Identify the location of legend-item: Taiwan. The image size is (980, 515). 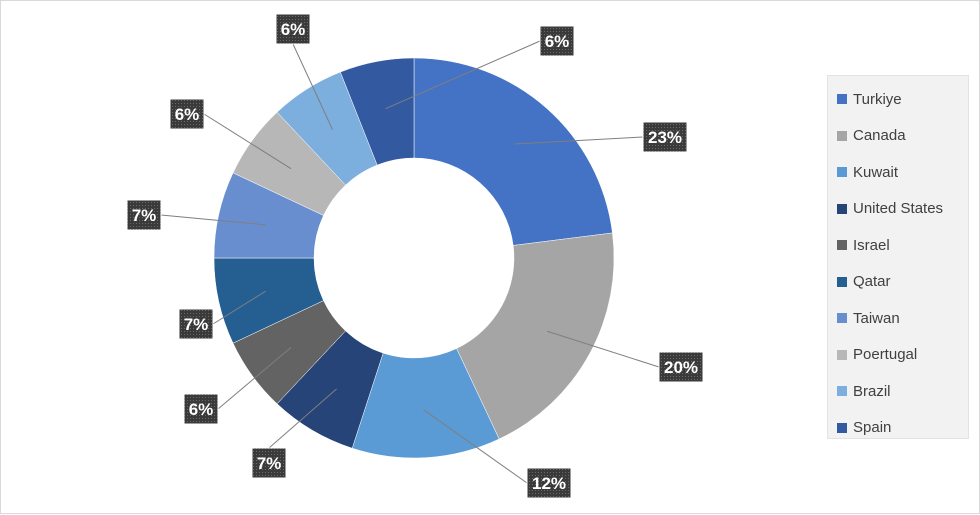
(898, 318).